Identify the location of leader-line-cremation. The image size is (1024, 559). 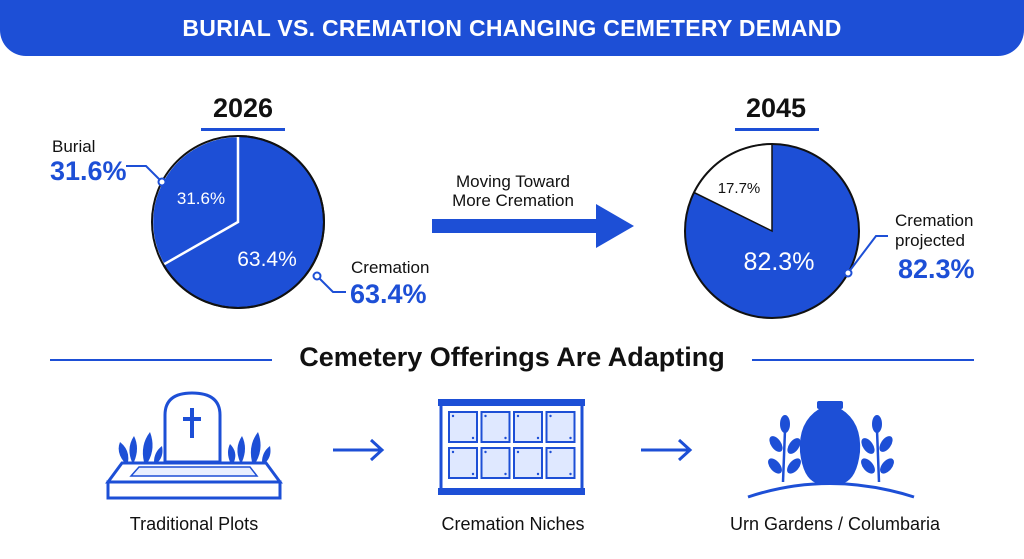
(329, 282).